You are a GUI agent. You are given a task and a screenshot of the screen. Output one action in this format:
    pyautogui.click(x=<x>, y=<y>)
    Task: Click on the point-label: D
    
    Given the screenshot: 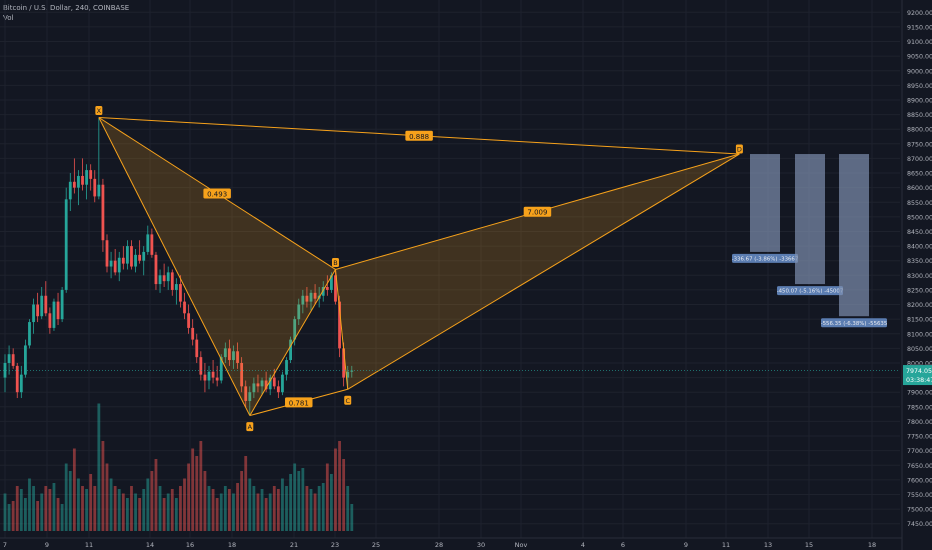 What is the action you would take?
    pyautogui.click(x=739, y=150)
    